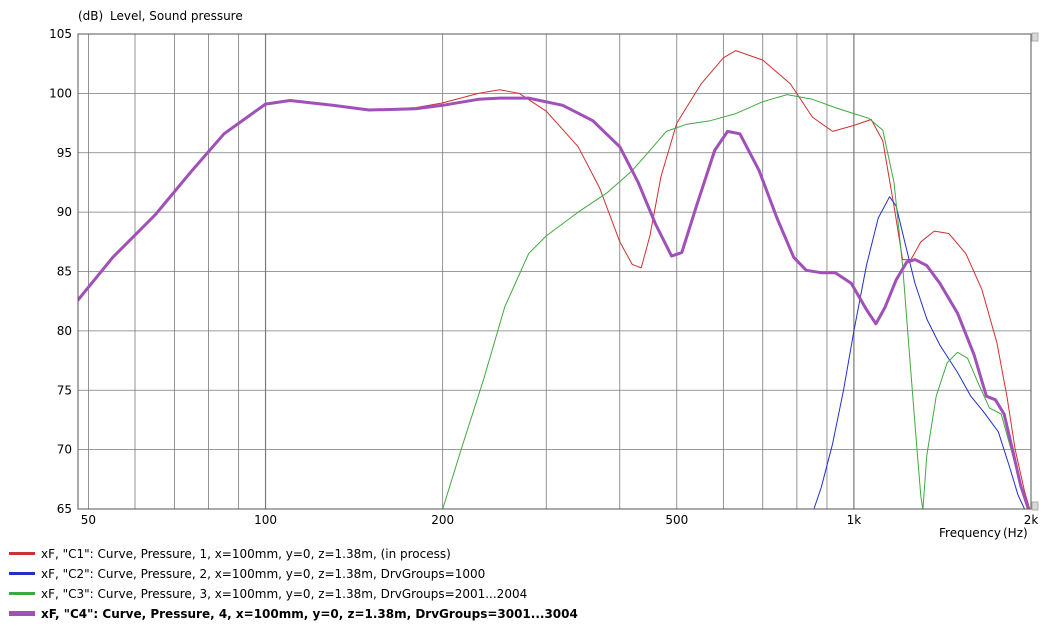  I want to click on x-tick-label: 2k, so click(1031, 520).